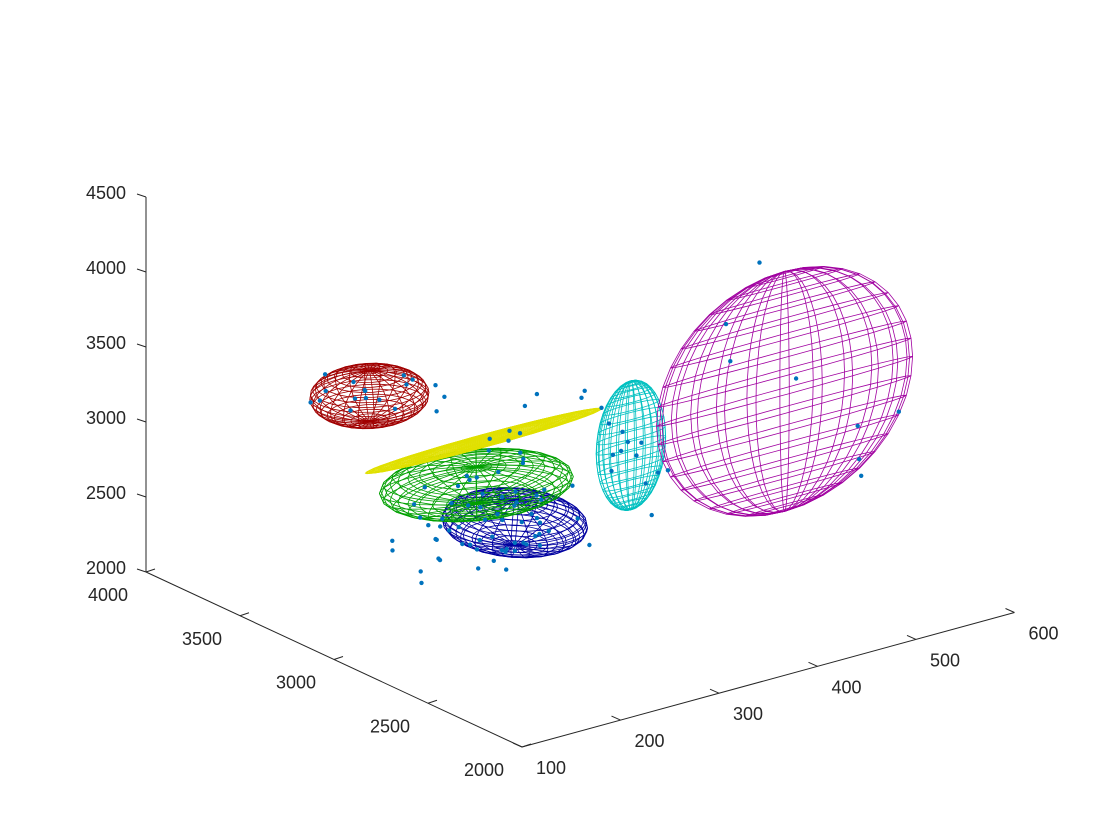 The image size is (1120, 840). Describe the element at coordinates (106, 493) in the screenshot. I see `z-tick-label: 2500` at that location.